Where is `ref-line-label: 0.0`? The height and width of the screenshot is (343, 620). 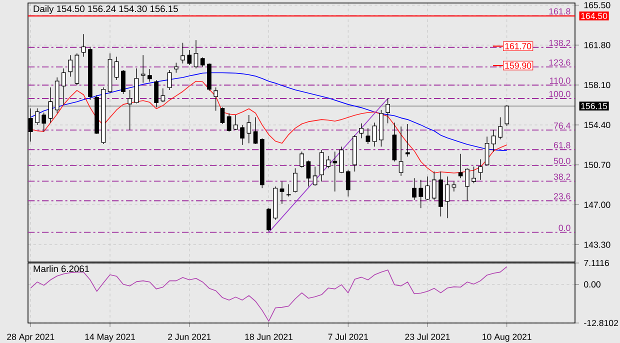 ref-line-label: 0.0 is located at coordinates (564, 227).